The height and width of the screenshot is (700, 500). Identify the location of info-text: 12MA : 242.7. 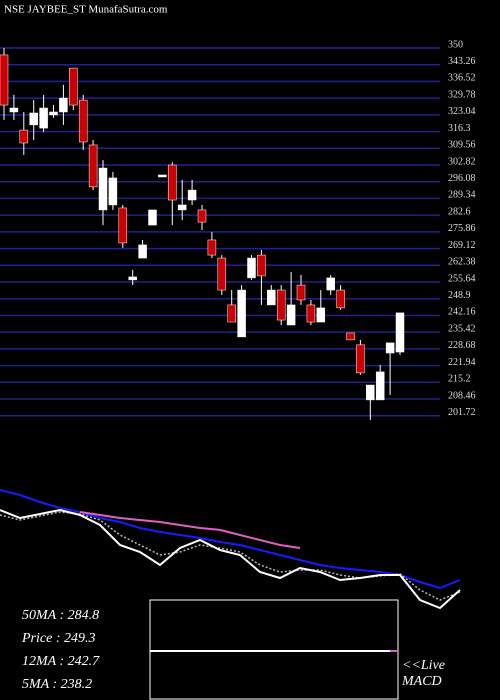
(61, 661).